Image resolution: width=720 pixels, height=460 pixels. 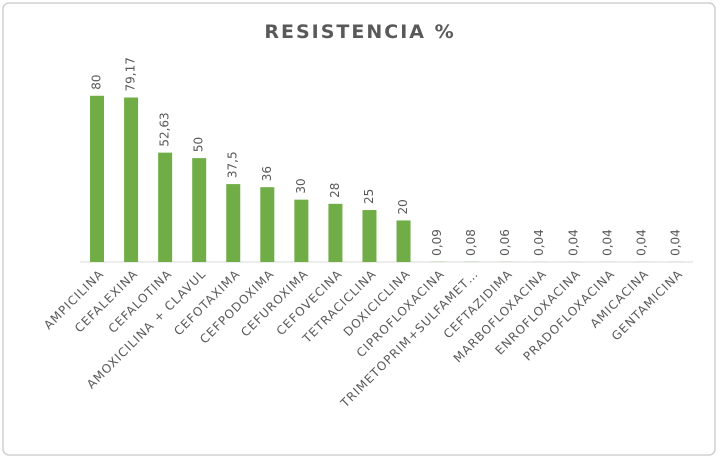 What do you see at coordinates (471, 242) in the screenshot?
I see `value-label: 0,08` at bounding box center [471, 242].